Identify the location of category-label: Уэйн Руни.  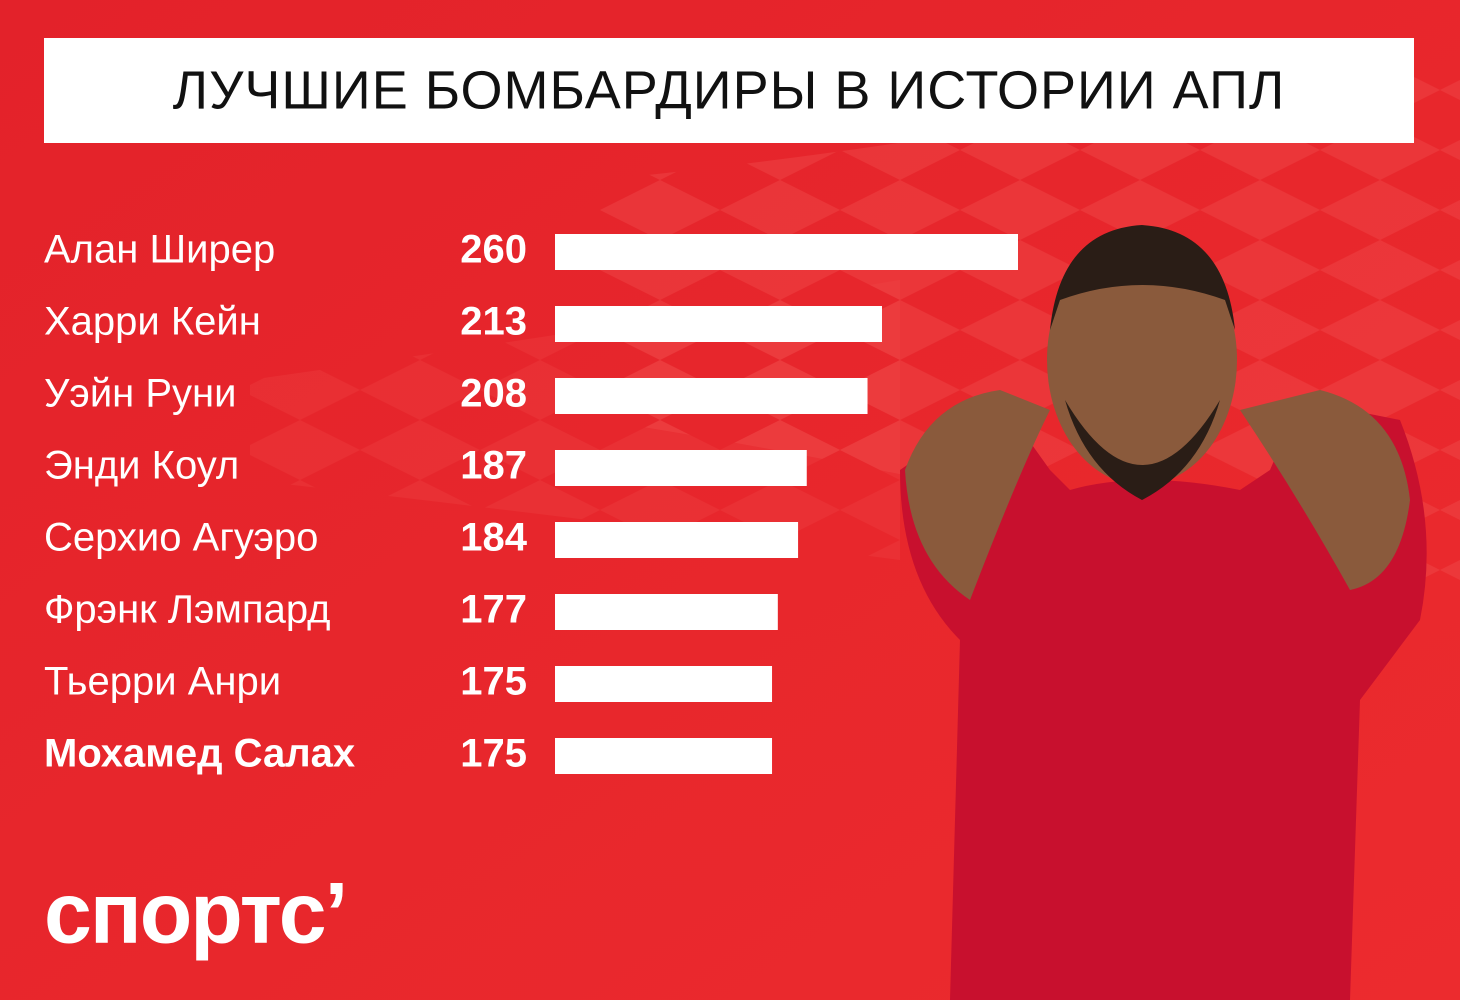
(140, 394).